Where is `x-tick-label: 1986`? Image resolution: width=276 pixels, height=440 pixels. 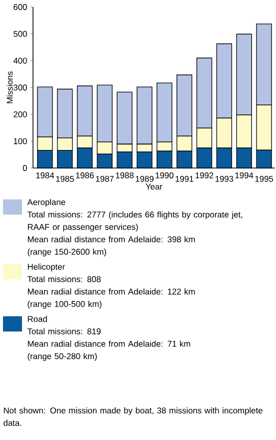 x-tick-label: 1986 is located at coordinates (85, 175).